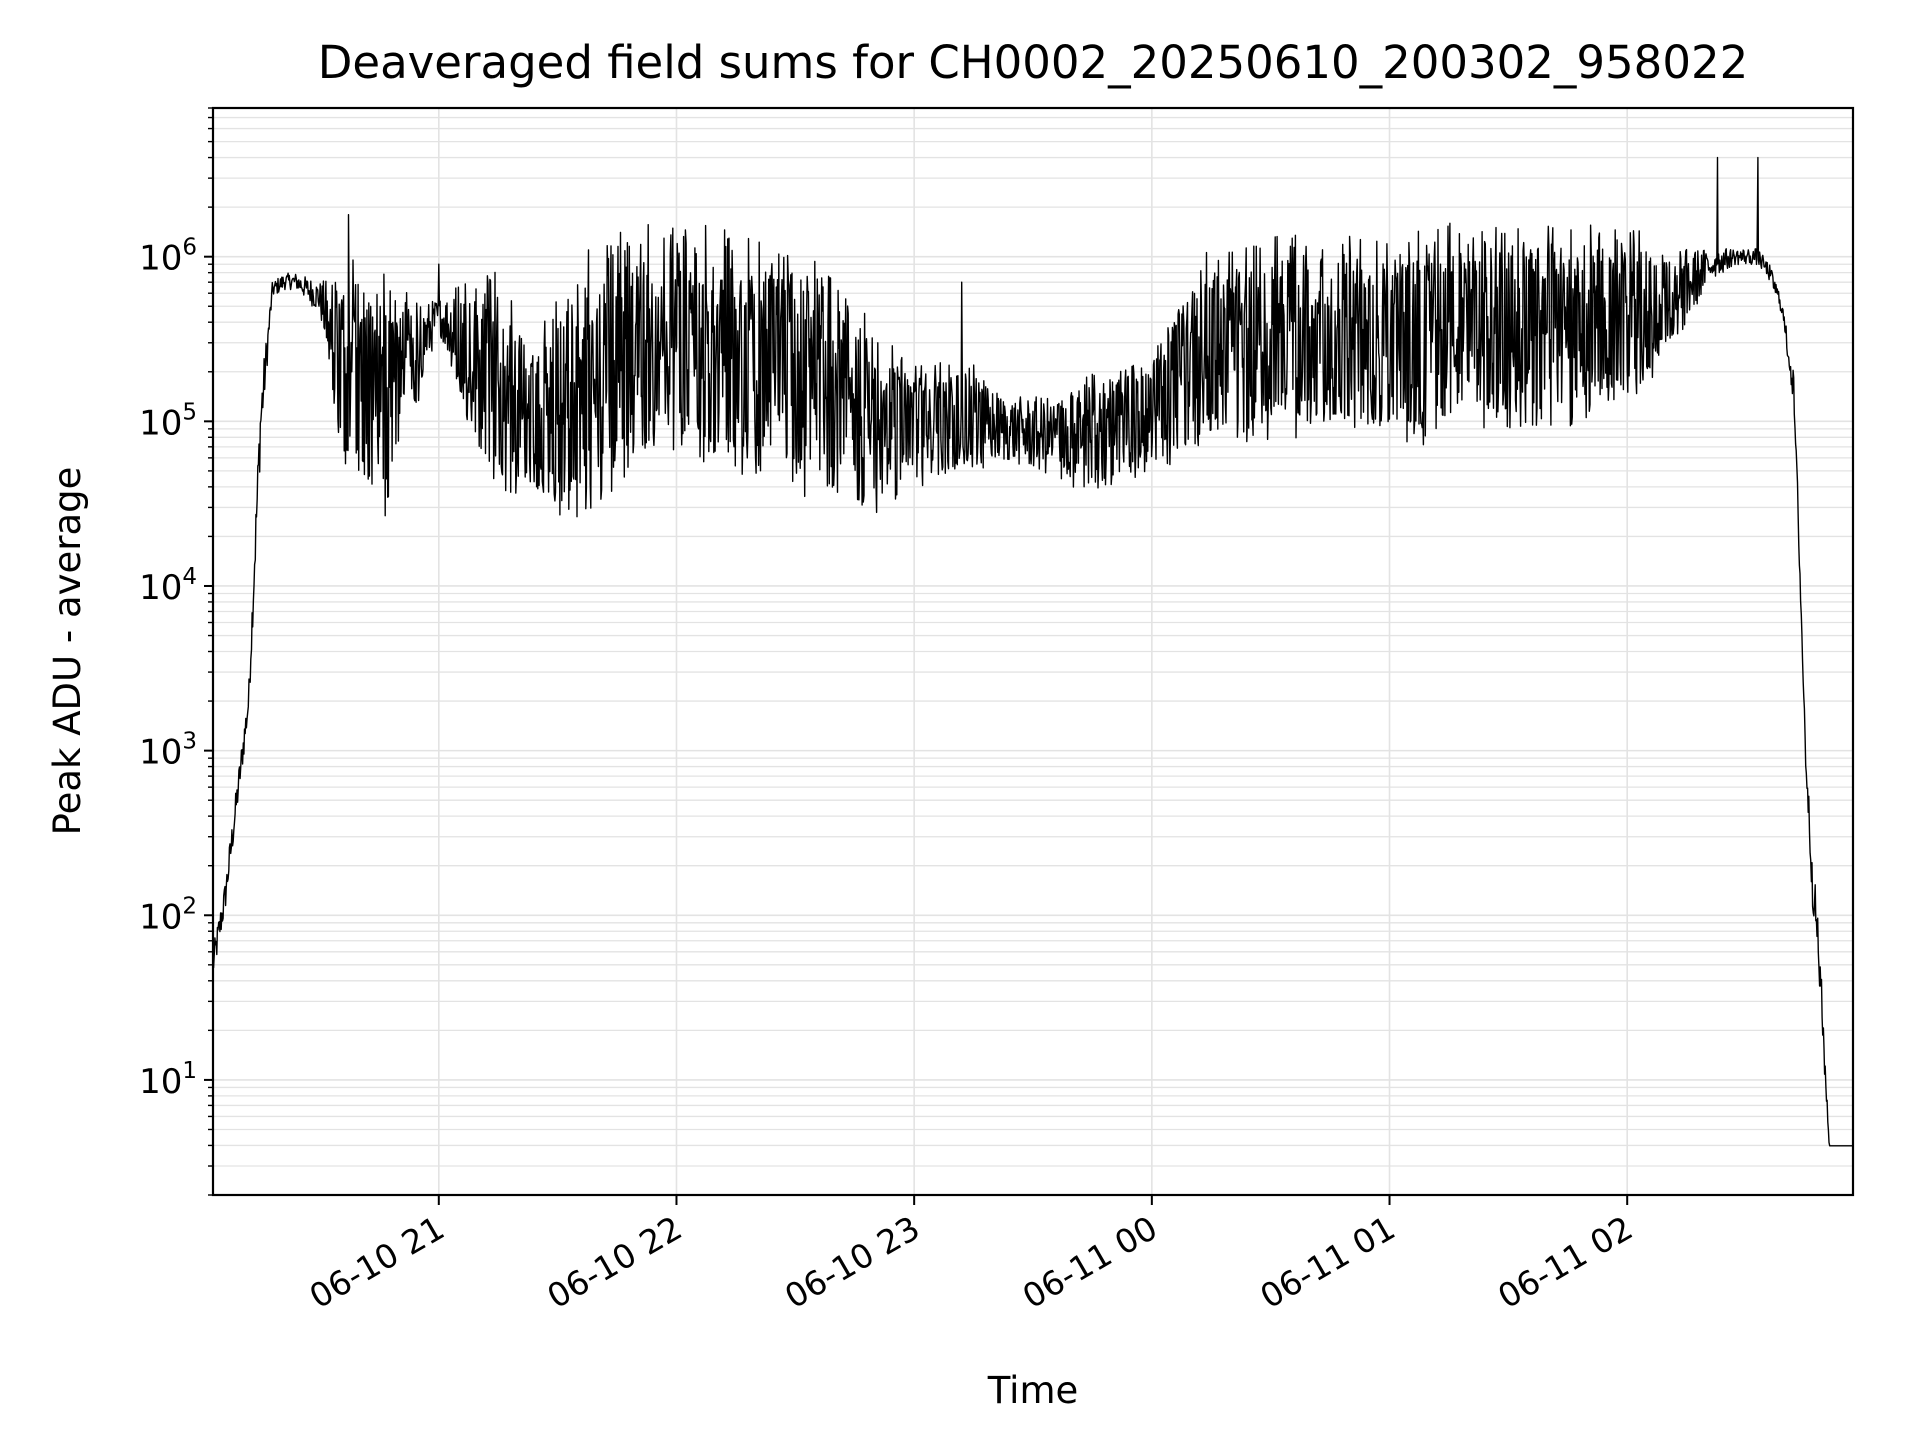  What do you see at coordinates (1033, 1390) in the screenshot?
I see `x-axis-label: Time` at bounding box center [1033, 1390].